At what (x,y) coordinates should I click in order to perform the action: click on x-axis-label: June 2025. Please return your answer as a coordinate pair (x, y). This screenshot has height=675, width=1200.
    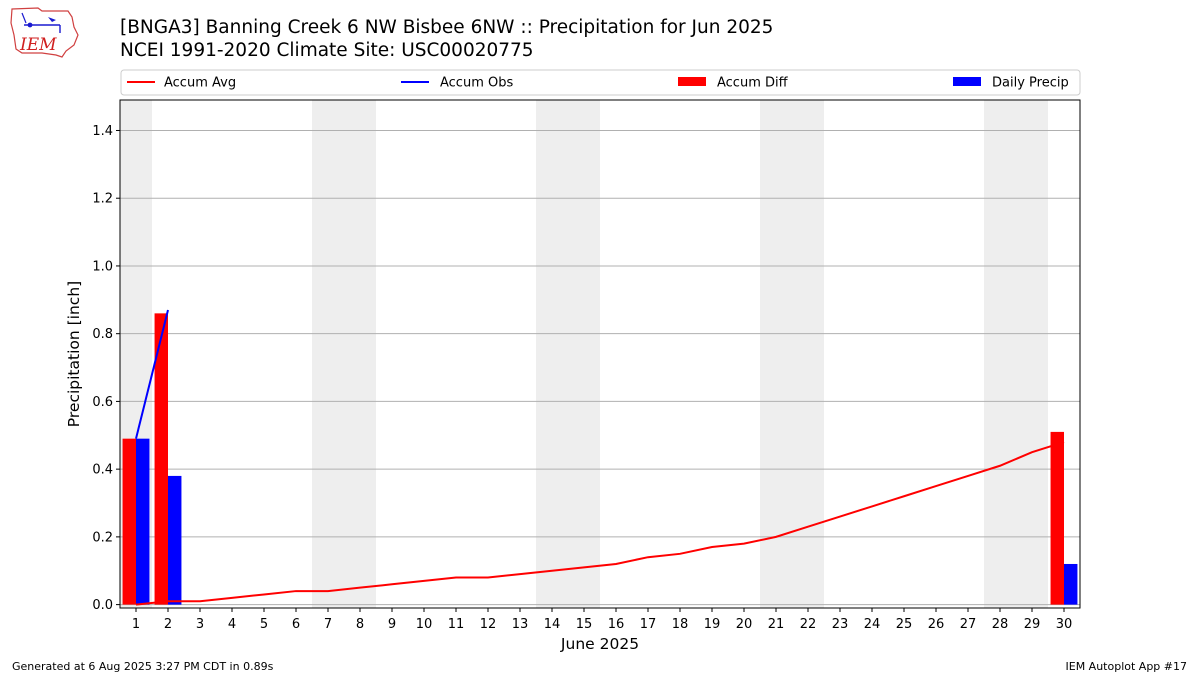
    Looking at the image, I should click on (599, 644).